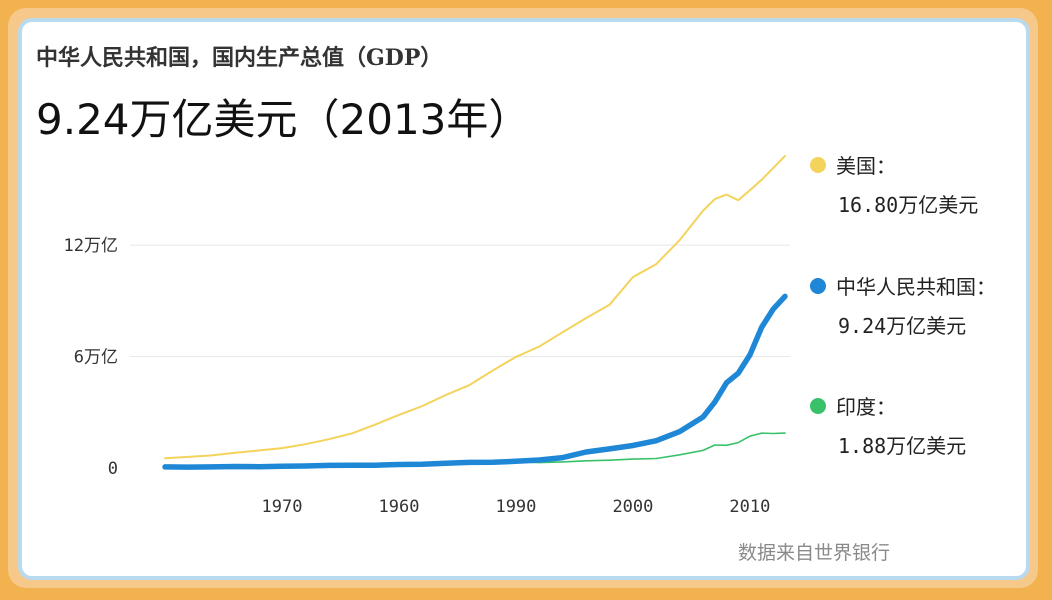 The image size is (1052, 600). What do you see at coordinates (902, 446) in the screenshot?
I see `legend-value-india: 1.88万亿美元` at bounding box center [902, 446].